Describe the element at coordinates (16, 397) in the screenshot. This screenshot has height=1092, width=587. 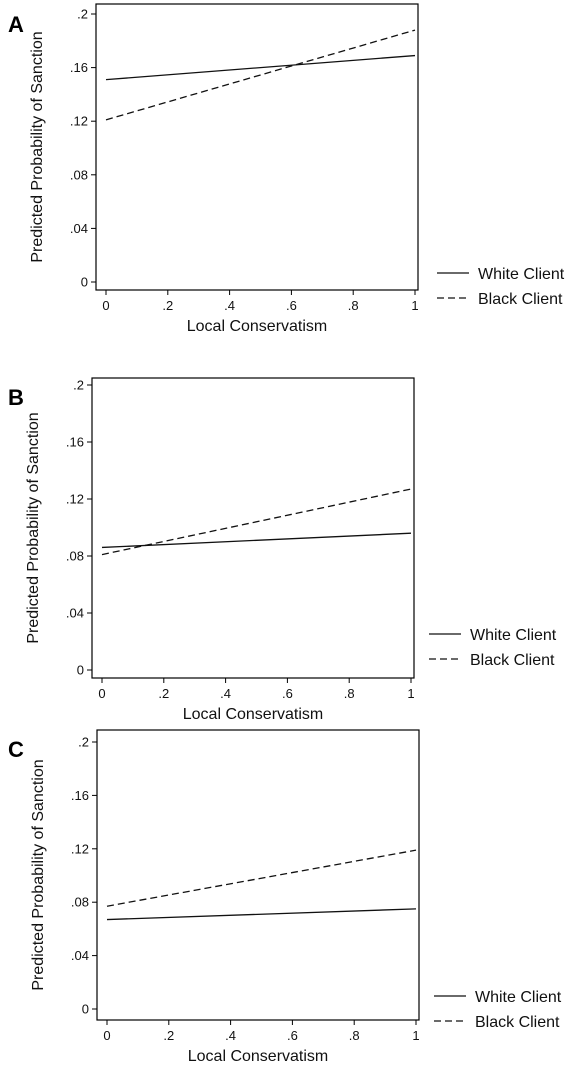
I see `panel-label: B` at that location.